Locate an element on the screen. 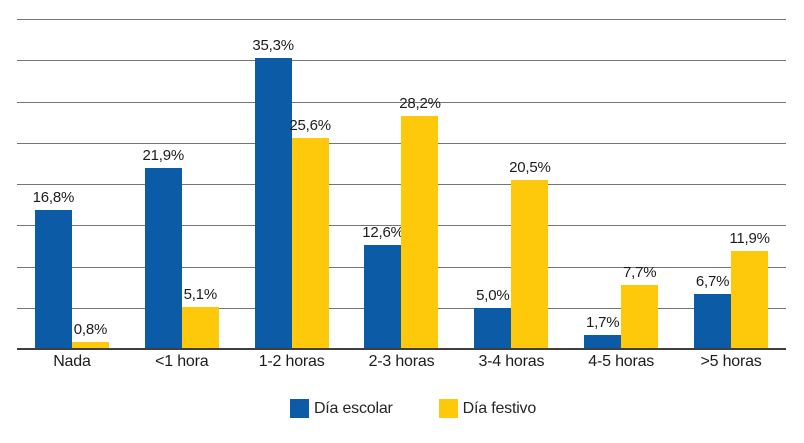 Image resolution: width=804 pixels, height=443 pixels. value-label: 5,0% is located at coordinates (493, 295).